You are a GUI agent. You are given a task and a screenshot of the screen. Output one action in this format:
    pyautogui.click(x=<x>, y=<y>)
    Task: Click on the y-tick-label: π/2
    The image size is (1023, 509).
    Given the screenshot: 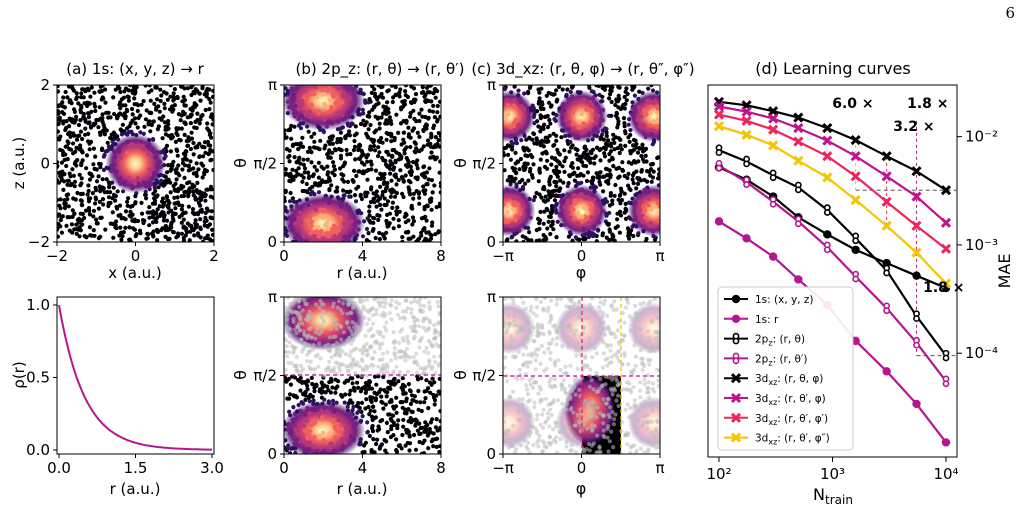 What is the action you would take?
    pyautogui.click(x=484, y=164)
    